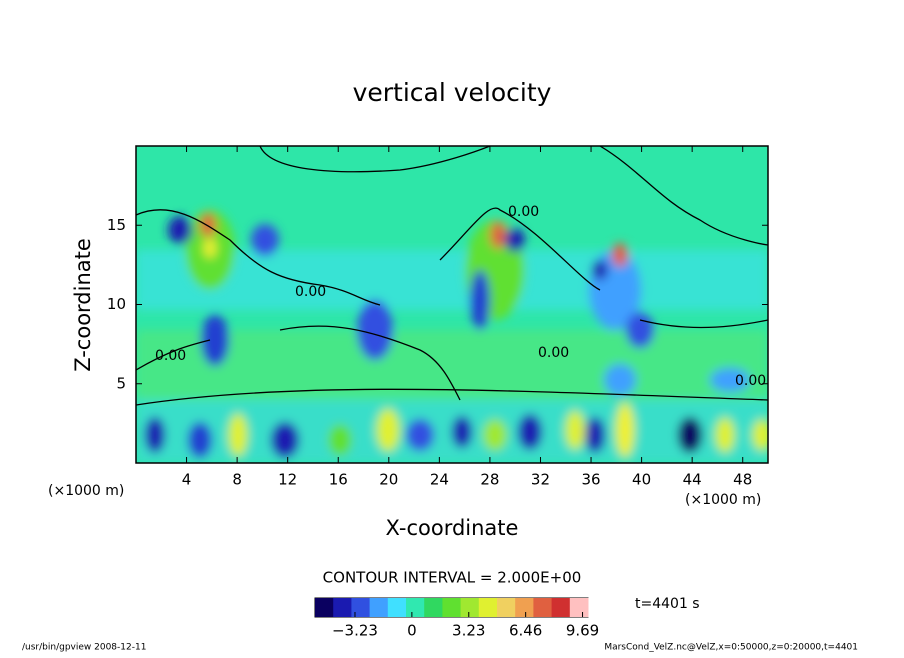 The image size is (904, 658). What do you see at coordinates (452, 92) in the screenshot?
I see `chart-title: vertical velocity` at bounding box center [452, 92].